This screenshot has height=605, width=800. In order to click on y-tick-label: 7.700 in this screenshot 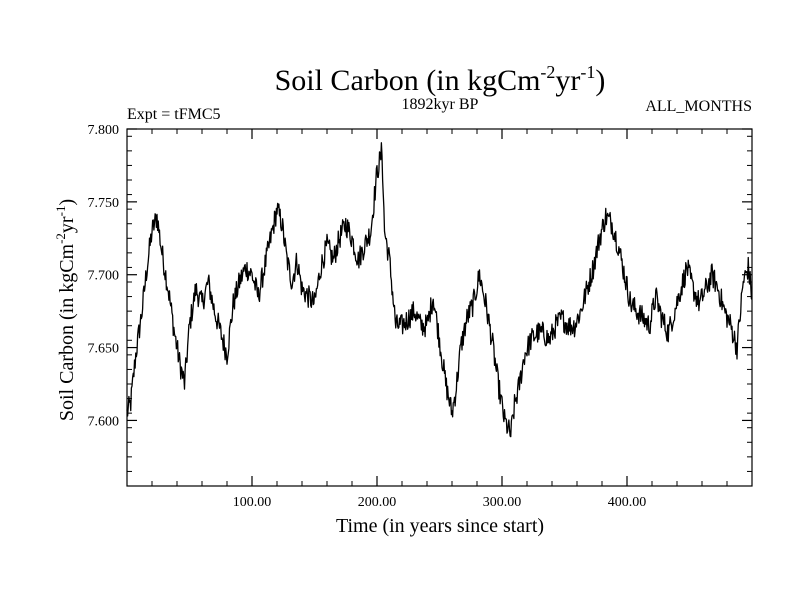, I will do `click(104, 276)`.